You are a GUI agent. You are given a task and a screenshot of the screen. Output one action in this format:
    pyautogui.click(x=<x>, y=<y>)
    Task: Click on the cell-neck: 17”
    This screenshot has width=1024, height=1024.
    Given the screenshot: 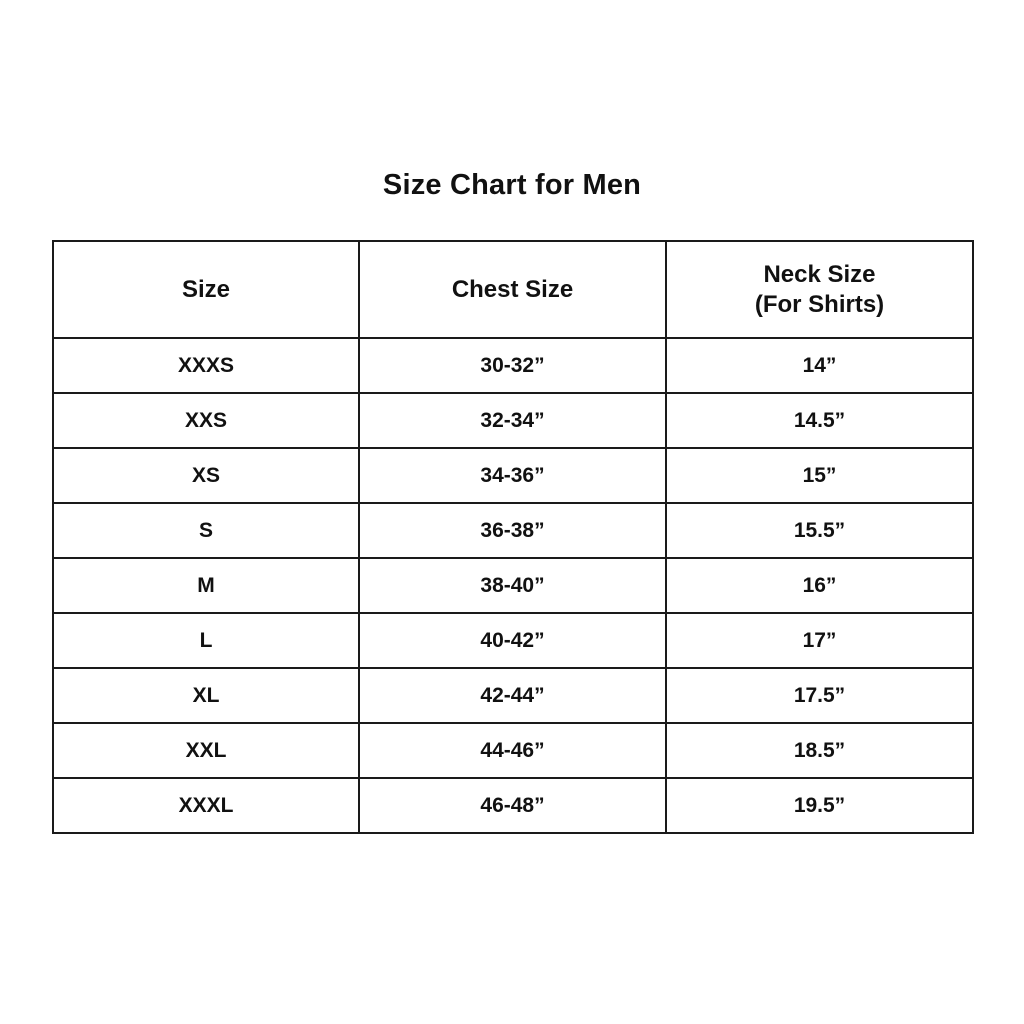 What is the action you would take?
    pyautogui.click(x=819, y=640)
    